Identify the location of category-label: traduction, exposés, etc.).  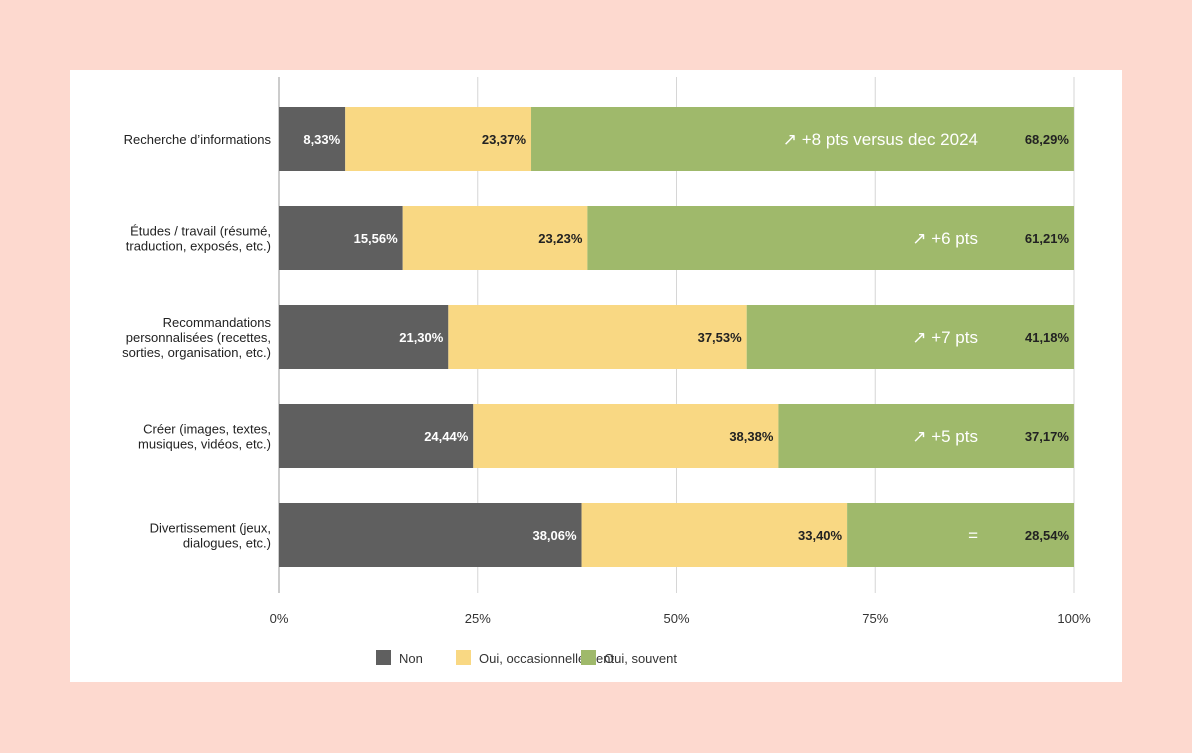
(198, 246).